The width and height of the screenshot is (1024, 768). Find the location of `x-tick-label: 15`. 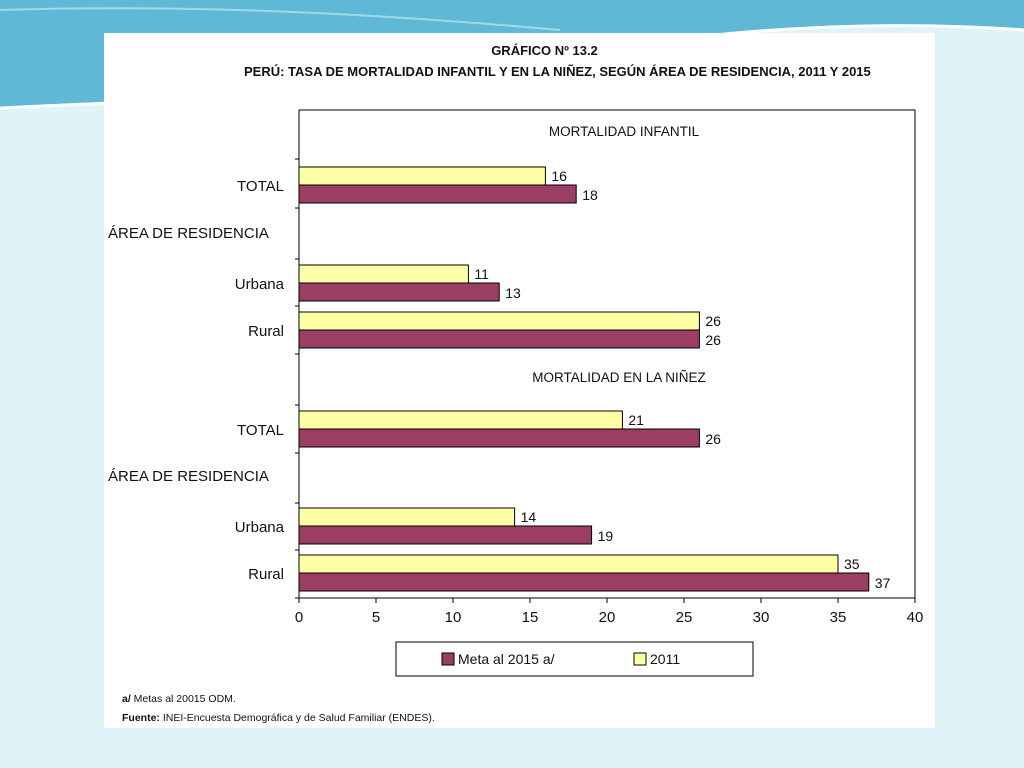

x-tick-label: 15 is located at coordinates (530, 617).